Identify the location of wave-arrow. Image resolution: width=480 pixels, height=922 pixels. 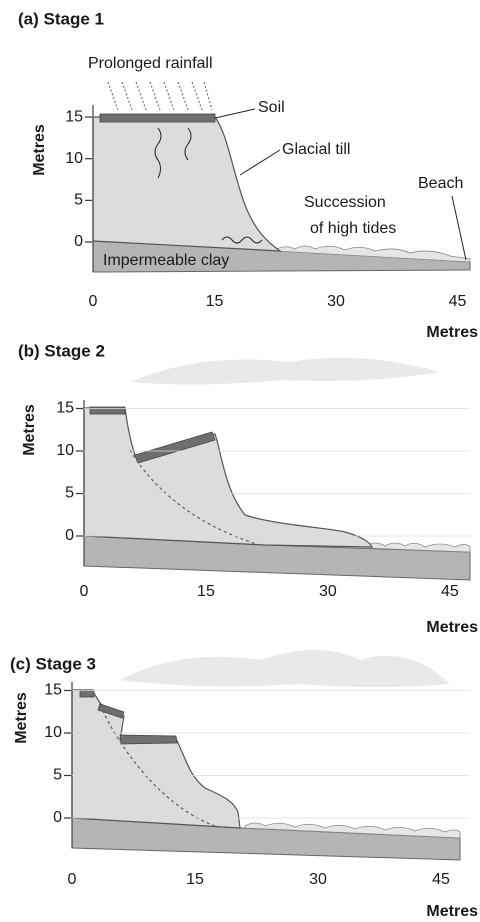
(242, 240).